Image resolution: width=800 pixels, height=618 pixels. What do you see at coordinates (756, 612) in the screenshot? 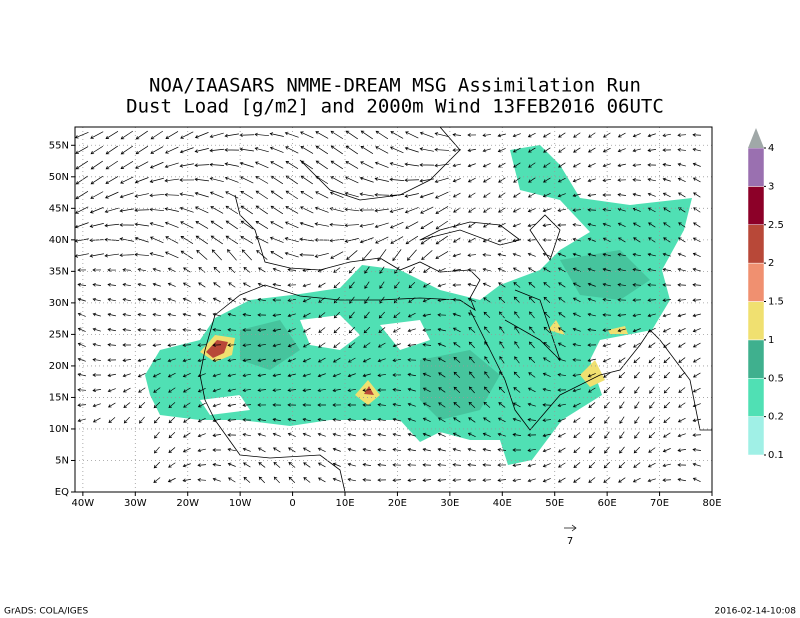
I see `footer-right: 2016-02-14-10:08` at bounding box center [756, 612].